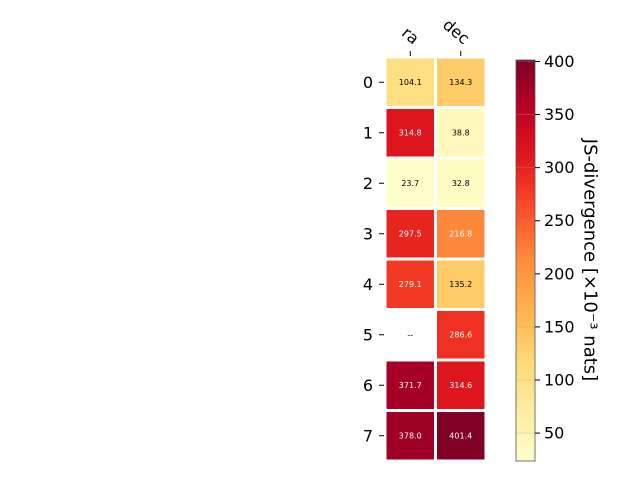  I want to click on cell-value-label: 32.8, so click(461, 183).